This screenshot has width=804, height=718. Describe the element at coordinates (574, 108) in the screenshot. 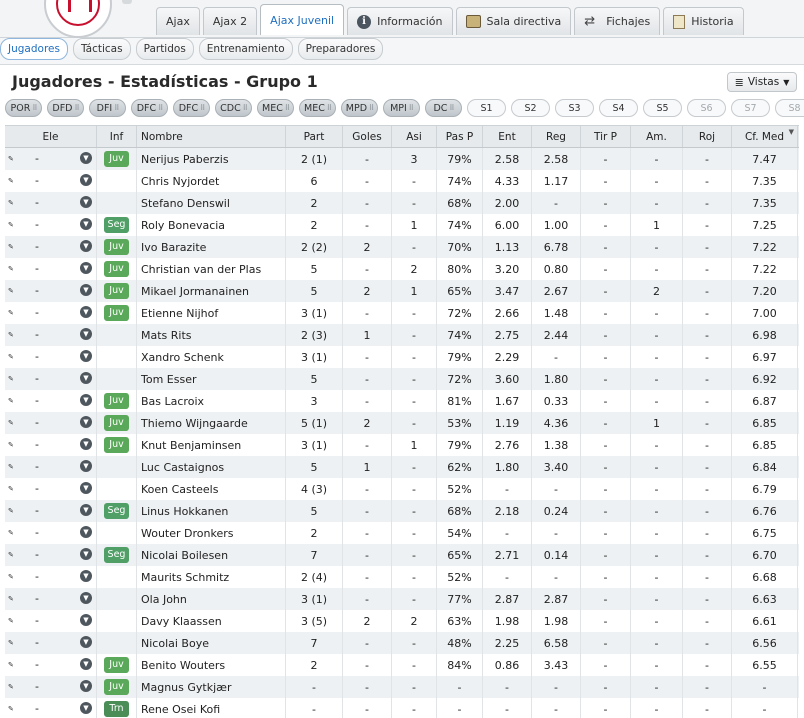

I see `position-filter-s3: S3` at that location.